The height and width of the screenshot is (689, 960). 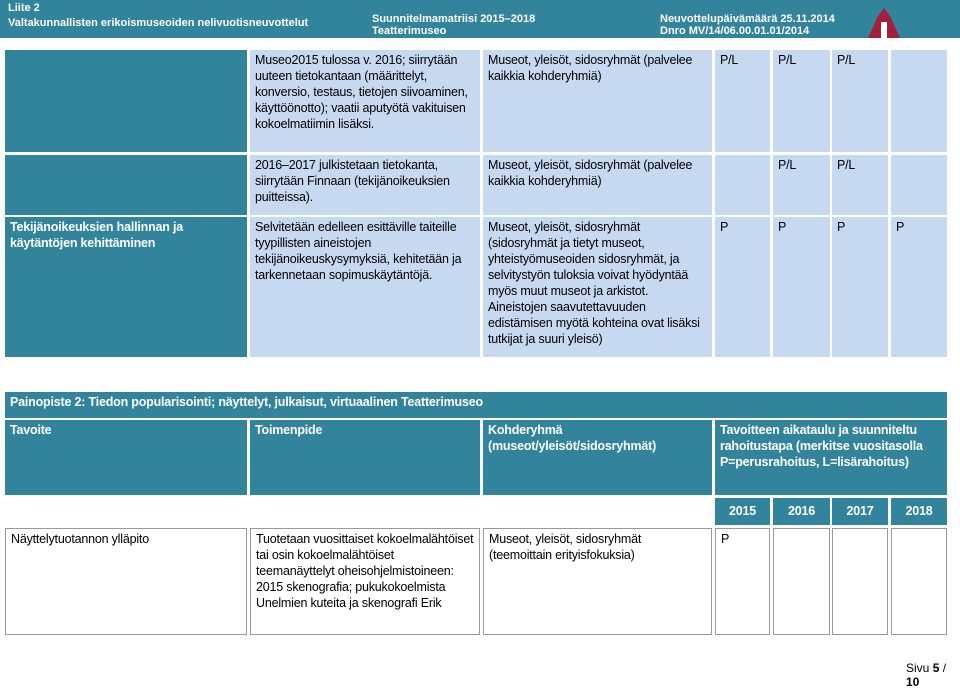 What do you see at coordinates (918, 668) in the screenshot?
I see `page-label: Sivu` at bounding box center [918, 668].